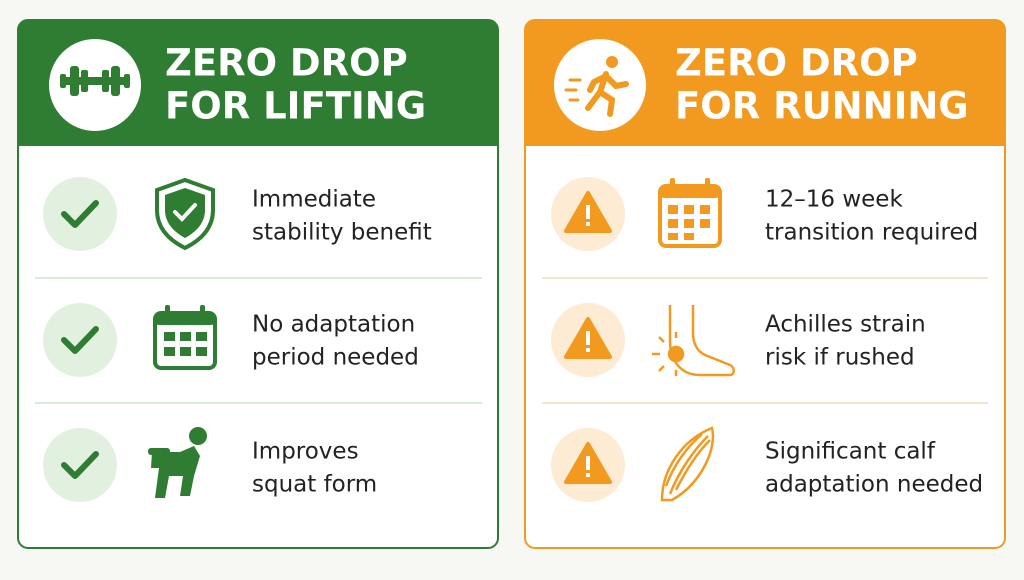 This screenshot has height=580, width=1024. What do you see at coordinates (314, 200) in the screenshot?
I see `item-text: Immediate` at bounding box center [314, 200].